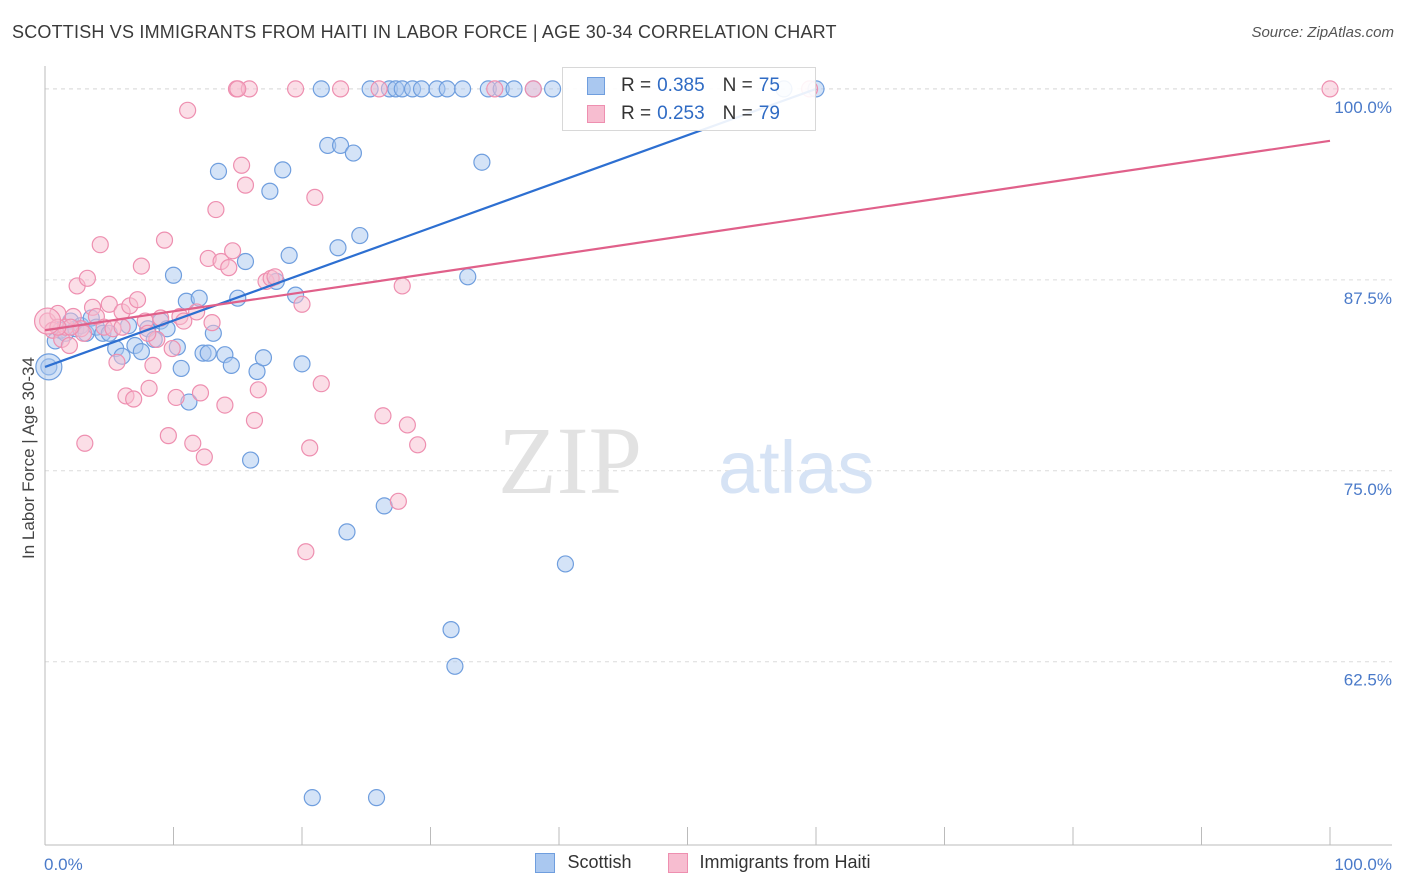 The height and width of the screenshot is (892, 1406). Describe the element at coordinates (28, 458) in the screenshot. I see `y-axis-label: In Labor Force | Age 30-34` at that location.